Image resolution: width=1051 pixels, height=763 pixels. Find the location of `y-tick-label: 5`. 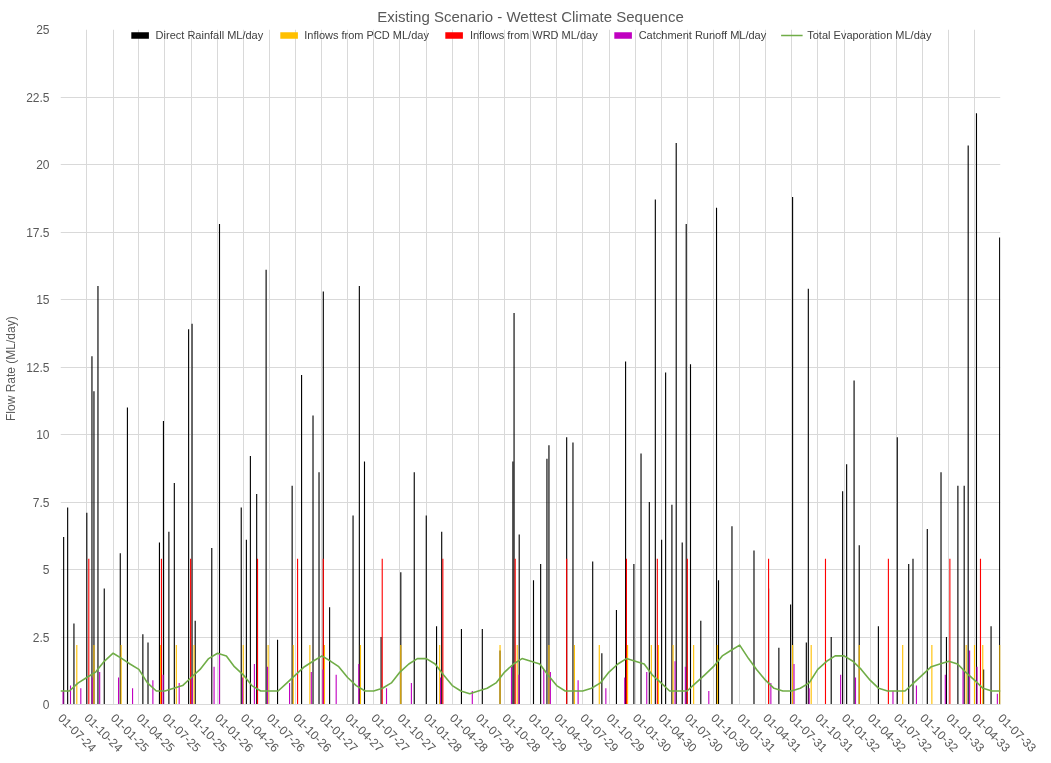

y-tick-label: 5 is located at coordinates (46, 570).